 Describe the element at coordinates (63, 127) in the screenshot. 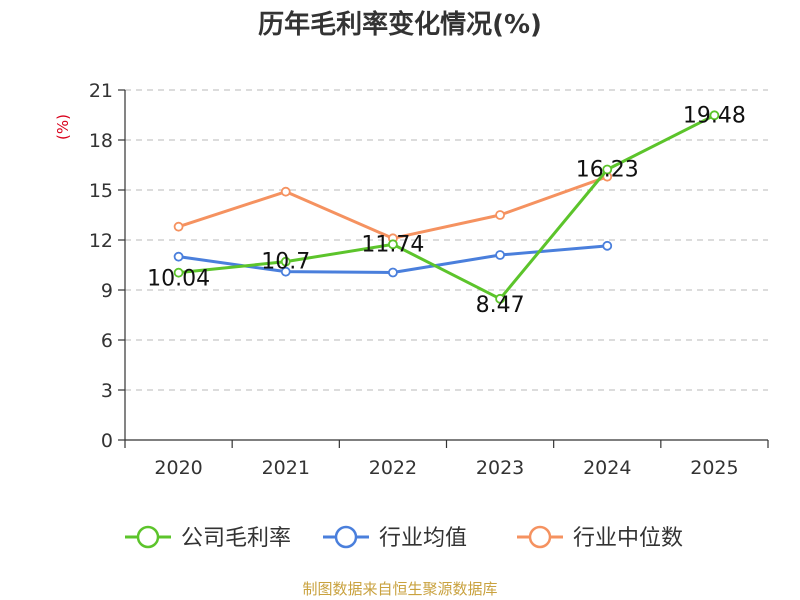

I see `y-axis-unit: (%)` at that location.